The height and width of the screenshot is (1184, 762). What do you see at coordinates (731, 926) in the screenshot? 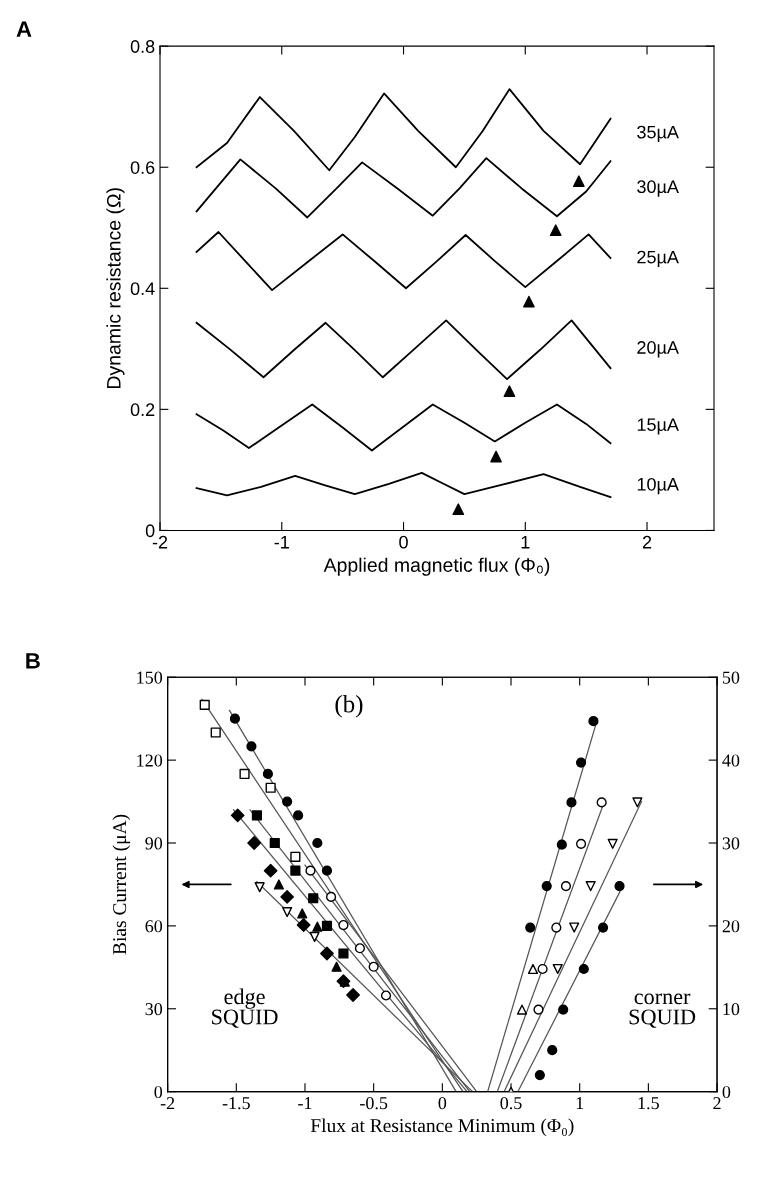
I see `y2-tick-label: 20` at bounding box center [731, 926].